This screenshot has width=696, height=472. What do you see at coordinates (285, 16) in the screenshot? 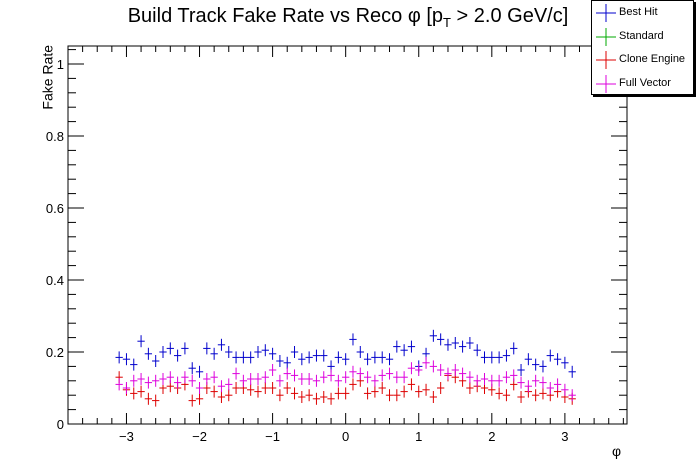
I see `title-main: Build Track Fake Rate vs Reco φ [p` at bounding box center [285, 16].